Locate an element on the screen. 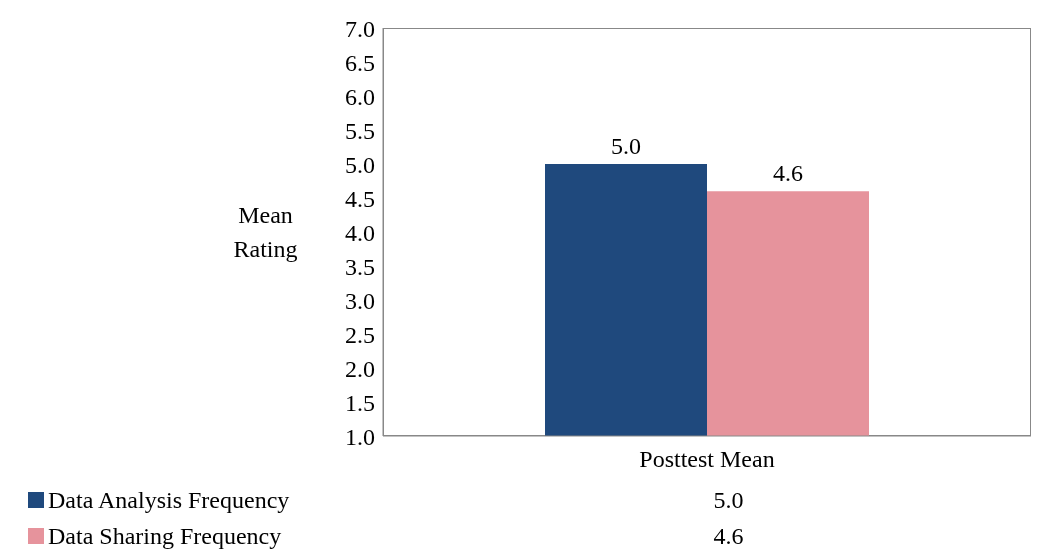 The height and width of the screenshot is (550, 1047). text: 4.6 is located at coordinates (728, 535).